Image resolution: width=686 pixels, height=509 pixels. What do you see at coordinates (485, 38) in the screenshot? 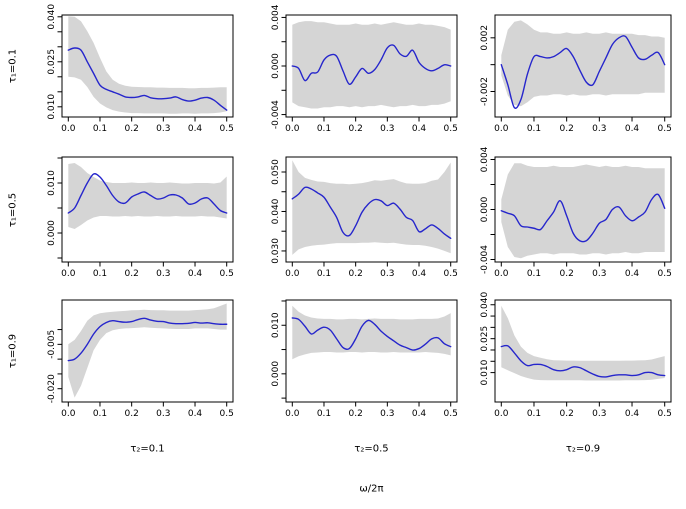
I see `y-tick-label: 0.002` at bounding box center [485, 38].